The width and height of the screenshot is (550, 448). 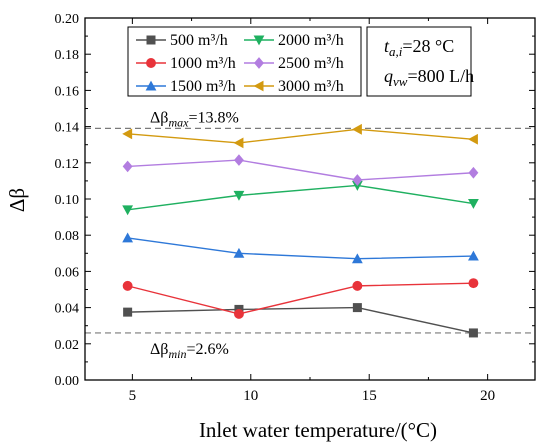 What do you see at coordinates (67, 381) in the screenshot?
I see `y-tick-label: 0.00` at bounding box center [67, 381].